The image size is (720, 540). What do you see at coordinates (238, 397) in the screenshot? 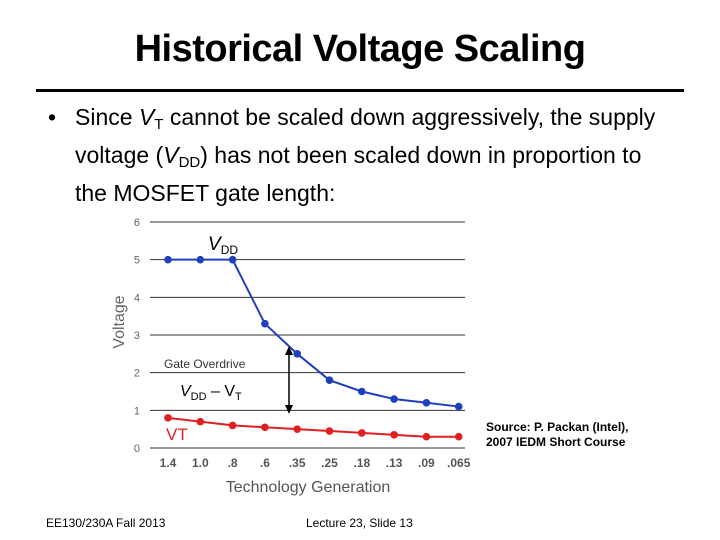
I see `overdrive-sub-t: T` at bounding box center [238, 397].